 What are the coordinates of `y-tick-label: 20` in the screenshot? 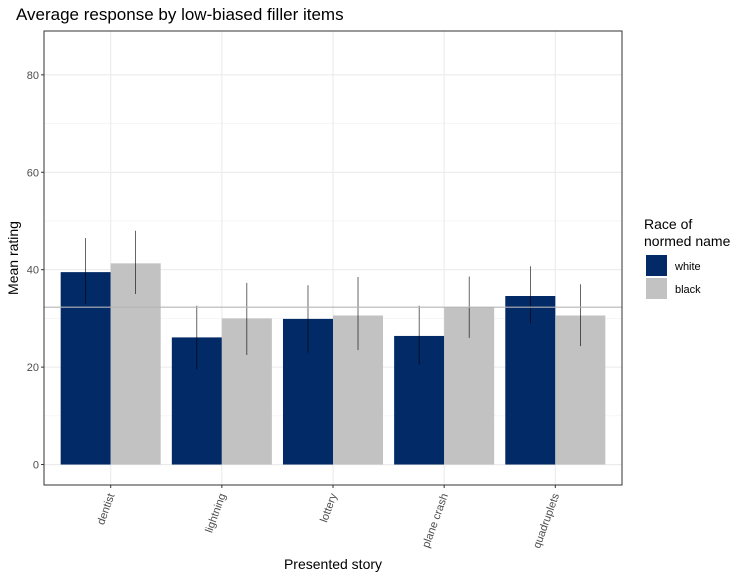 It's located at (33, 368).